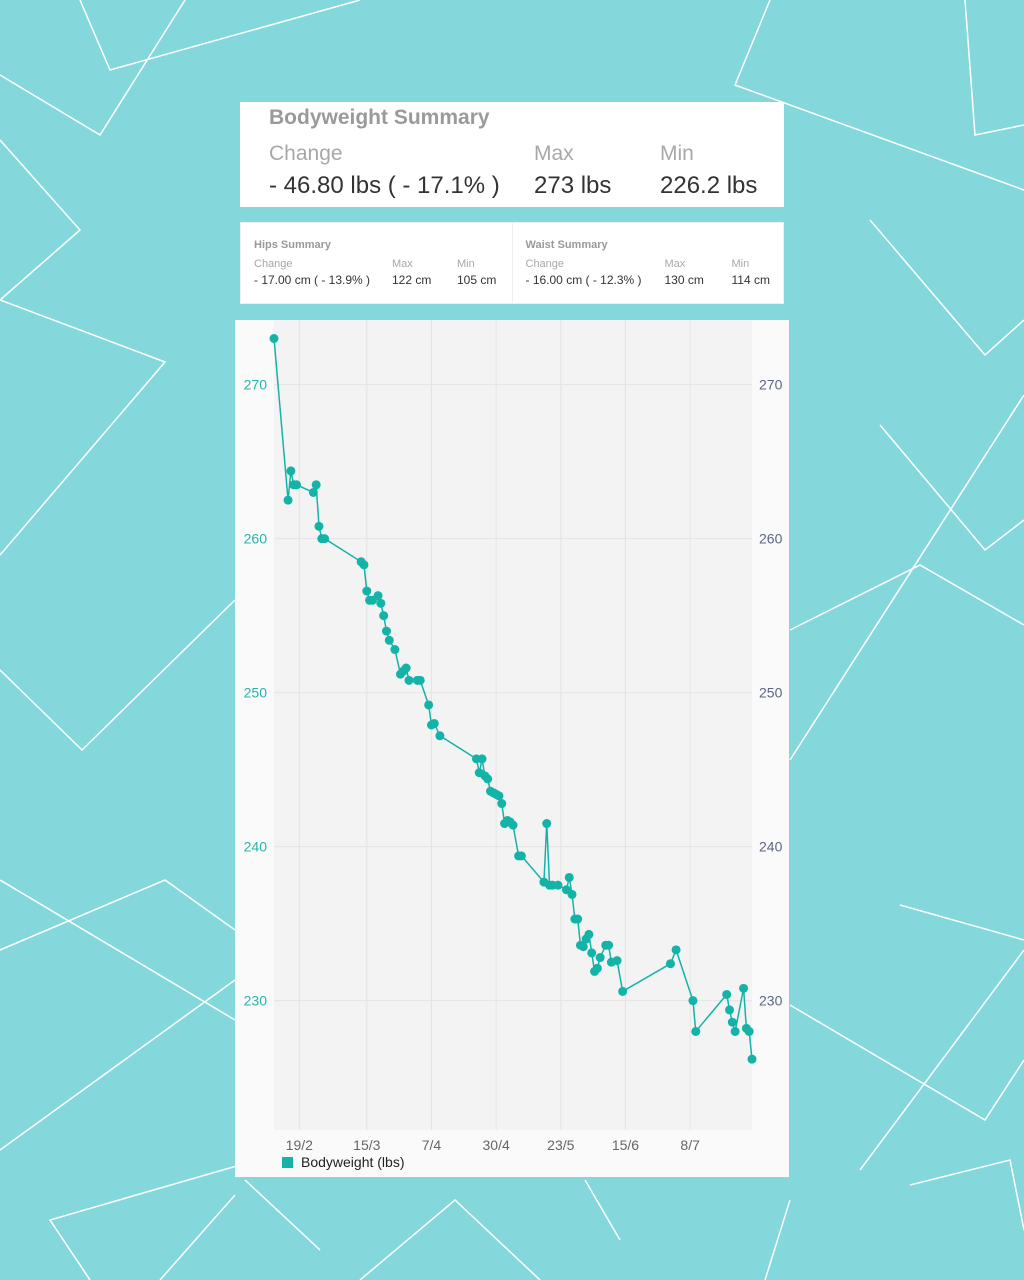 This screenshot has height=1280, width=1024. Describe the element at coordinates (771, 693) in the screenshot. I see `y-tick-label-right: 250` at that location.